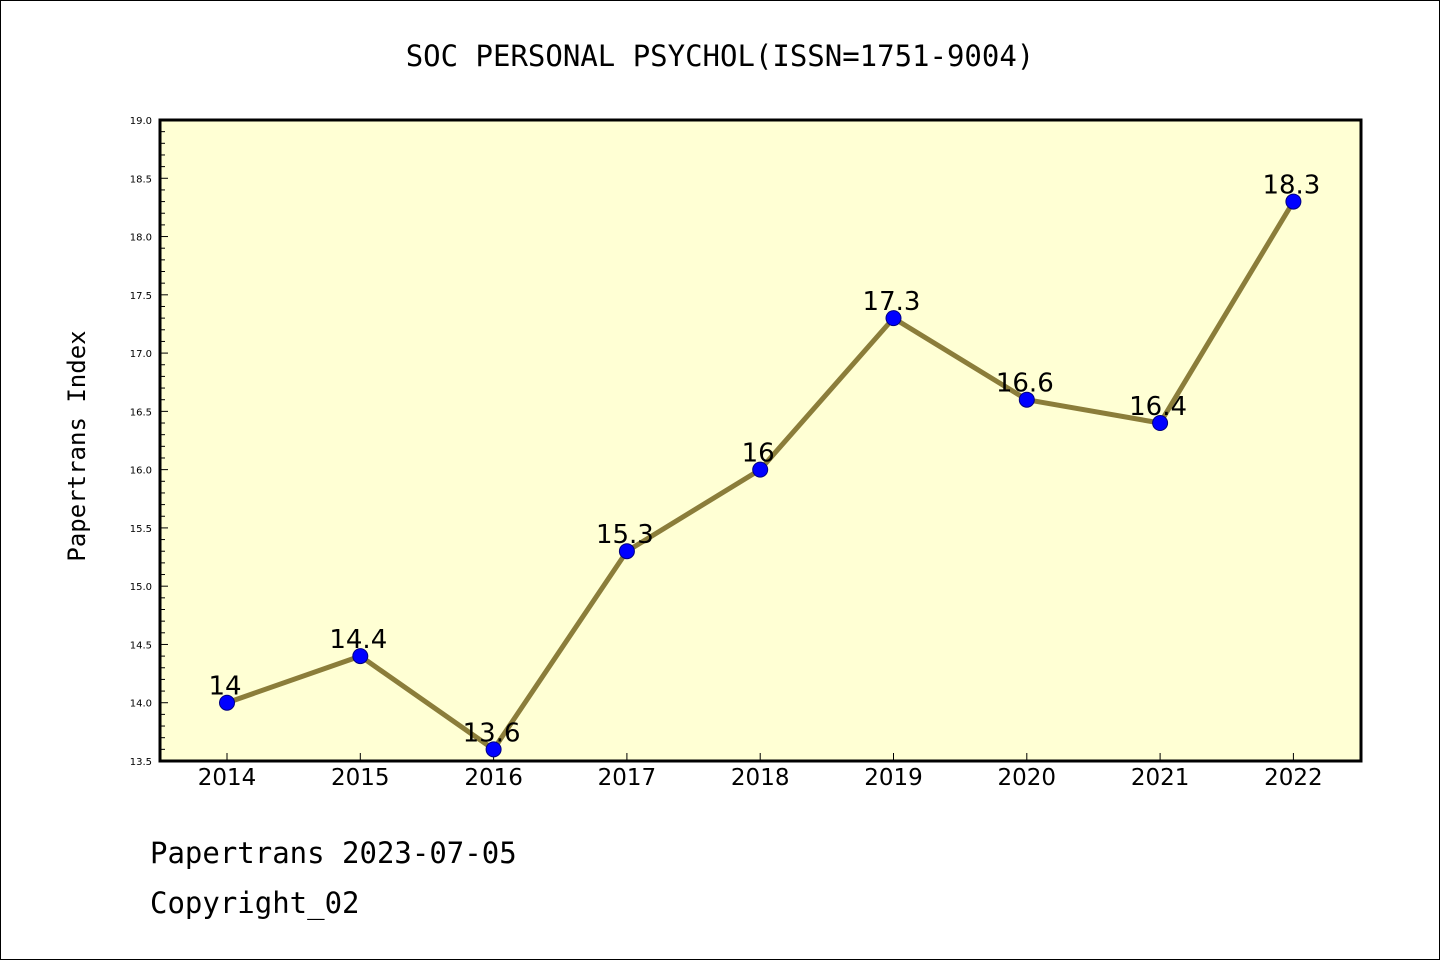 Image resolution: width=1440 pixels, height=960 pixels. What do you see at coordinates (141, 471) in the screenshot?
I see `y-tick-label: 16.0` at bounding box center [141, 471].